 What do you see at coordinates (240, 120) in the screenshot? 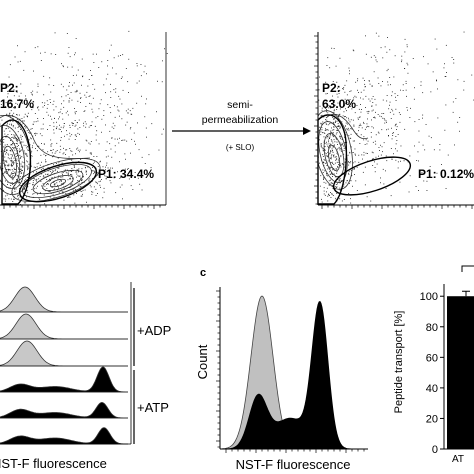
I see `arrow-text-line2: permeabilization` at bounding box center [240, 120].